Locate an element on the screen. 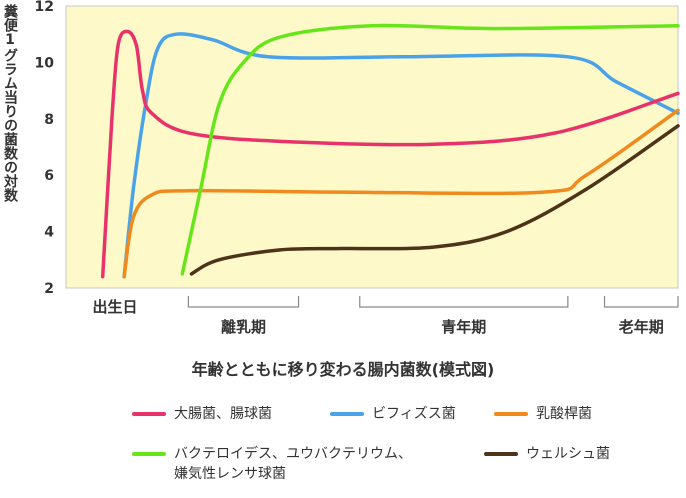 This screenshot has height=498, width=686. legend-item-lactobacillus: 乳酸桿菌 is located at coordinates (543, 414).